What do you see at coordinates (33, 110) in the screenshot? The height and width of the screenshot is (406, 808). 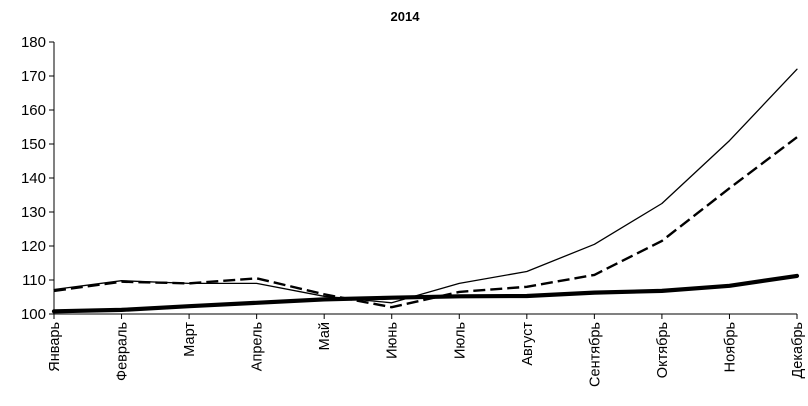 I see `y-tick-label: 160` at bounding box center [33, 110].